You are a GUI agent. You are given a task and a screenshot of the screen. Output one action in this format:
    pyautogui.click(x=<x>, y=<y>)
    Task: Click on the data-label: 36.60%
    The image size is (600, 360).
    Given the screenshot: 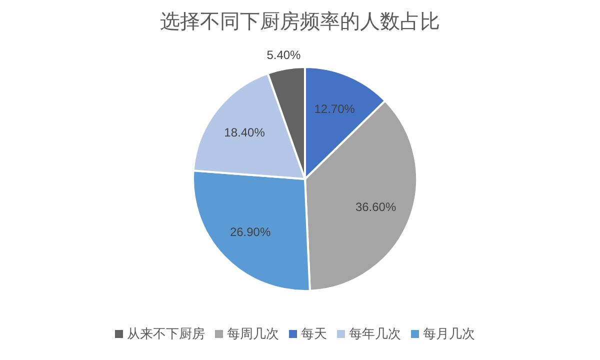 What is the action you would take?
    pyautogui.click(x=375, y=207)
    